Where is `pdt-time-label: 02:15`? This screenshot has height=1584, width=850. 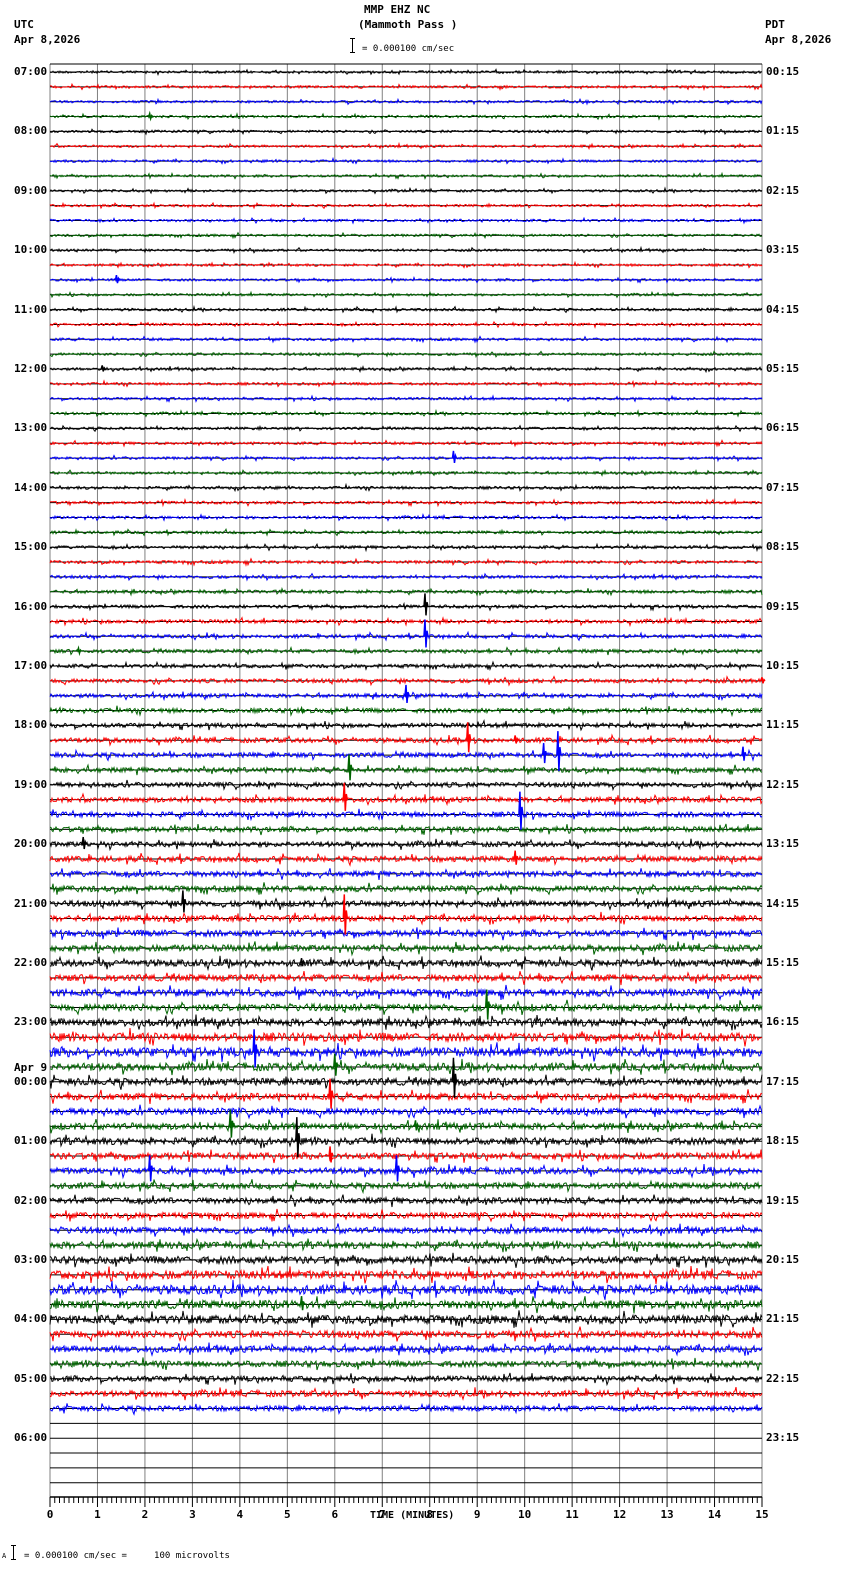 pdt-time-label: 02:15 is located at coordinates (783, 190).